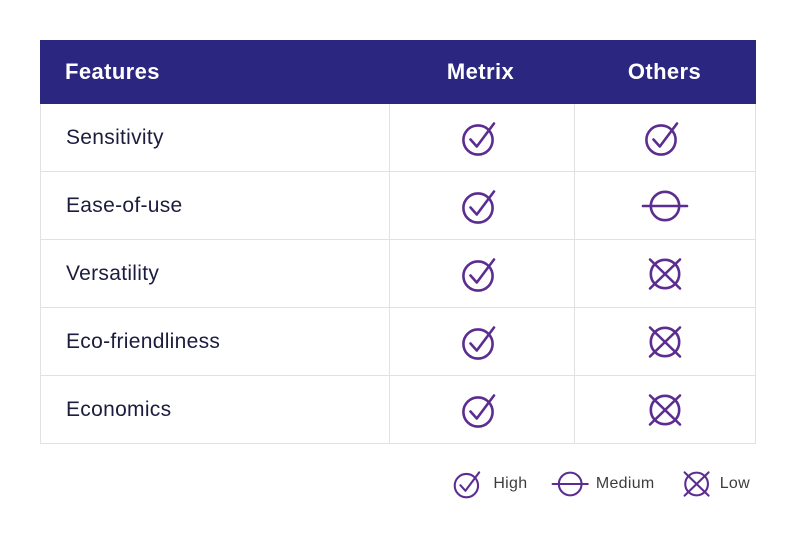  I want to click on feature-label: Ease-of-use, so click(124, 205).